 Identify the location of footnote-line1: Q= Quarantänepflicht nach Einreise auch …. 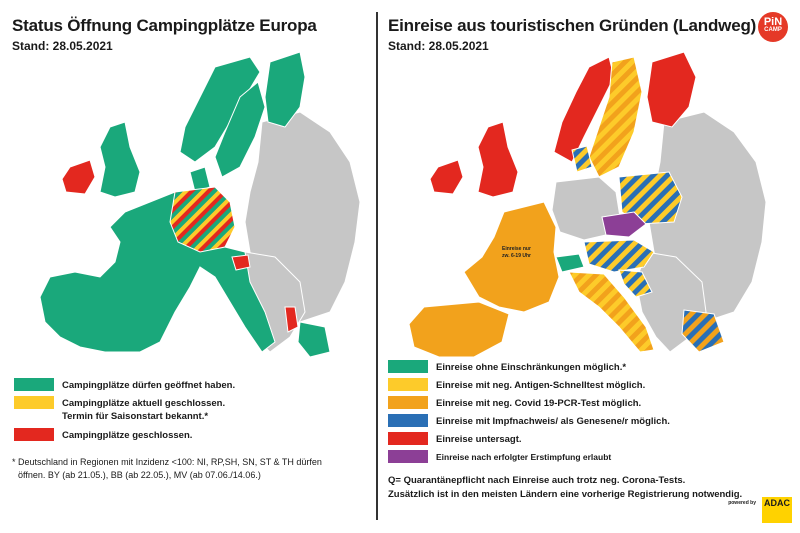
(537, 480).